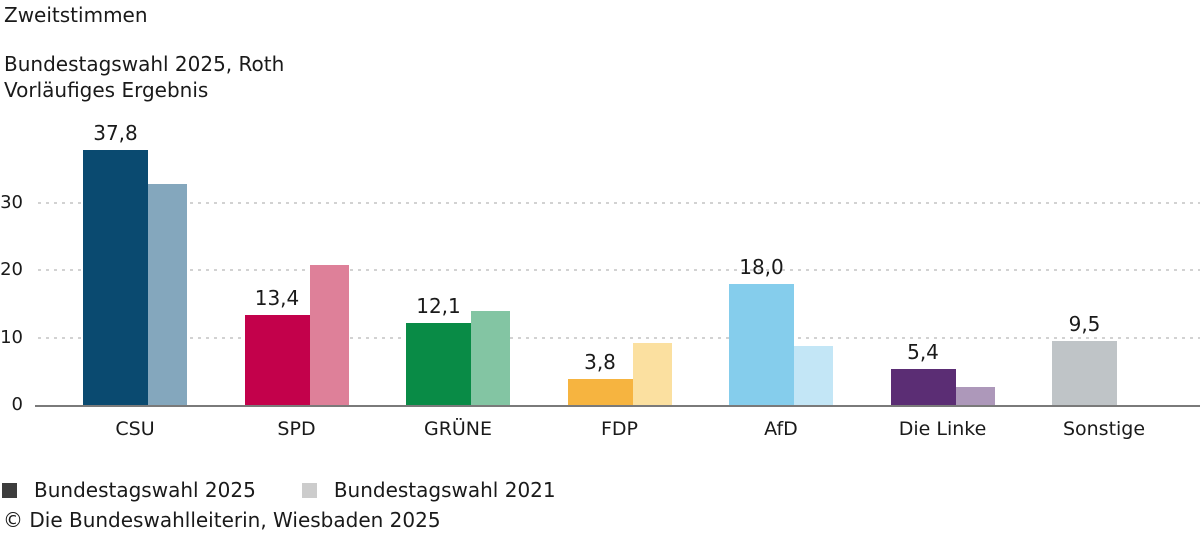  What do you see at coordinates (115, 277) in the screenshot?
I see `bar-2025-csu` at bounding box center [115, 277].